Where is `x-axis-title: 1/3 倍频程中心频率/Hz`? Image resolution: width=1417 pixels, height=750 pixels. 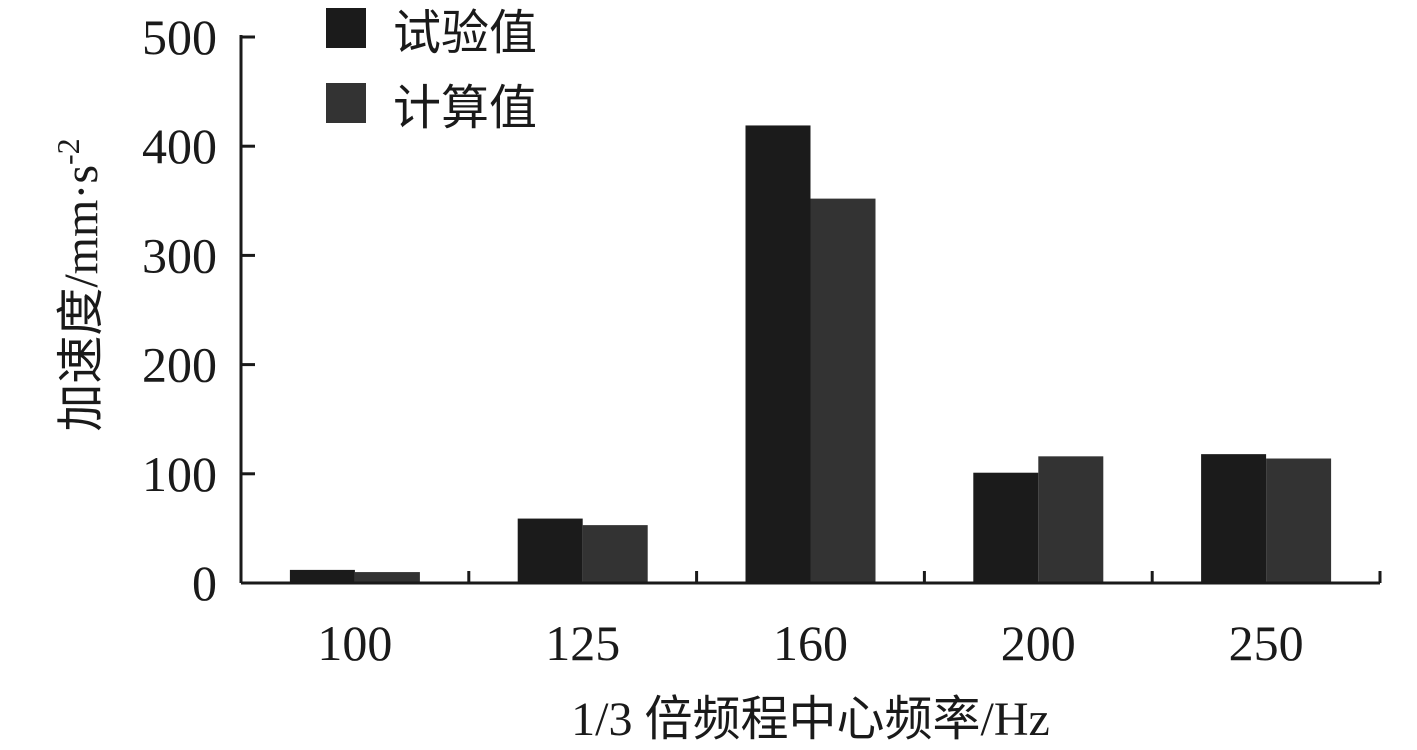 x-axis-title: 1/3 倍频程中心频率/Hz is located at coordinates (810, 719).